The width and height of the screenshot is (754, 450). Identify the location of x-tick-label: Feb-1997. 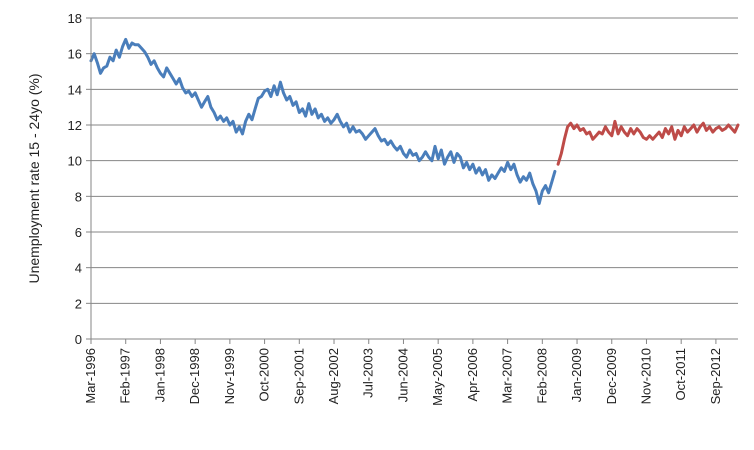
(125, 376).